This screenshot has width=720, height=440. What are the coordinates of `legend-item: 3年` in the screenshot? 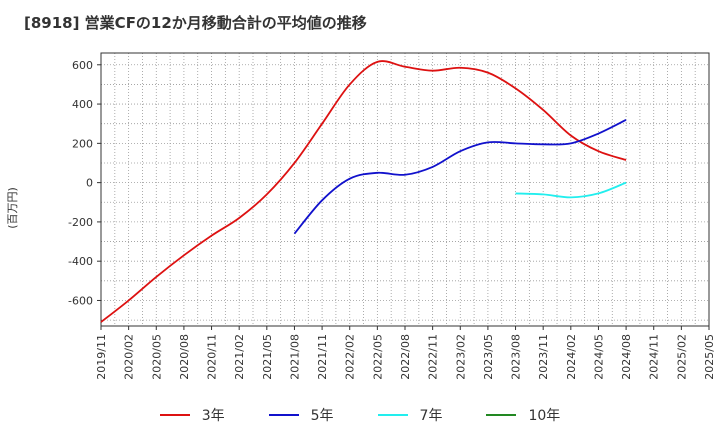 It's located at (192, 415).